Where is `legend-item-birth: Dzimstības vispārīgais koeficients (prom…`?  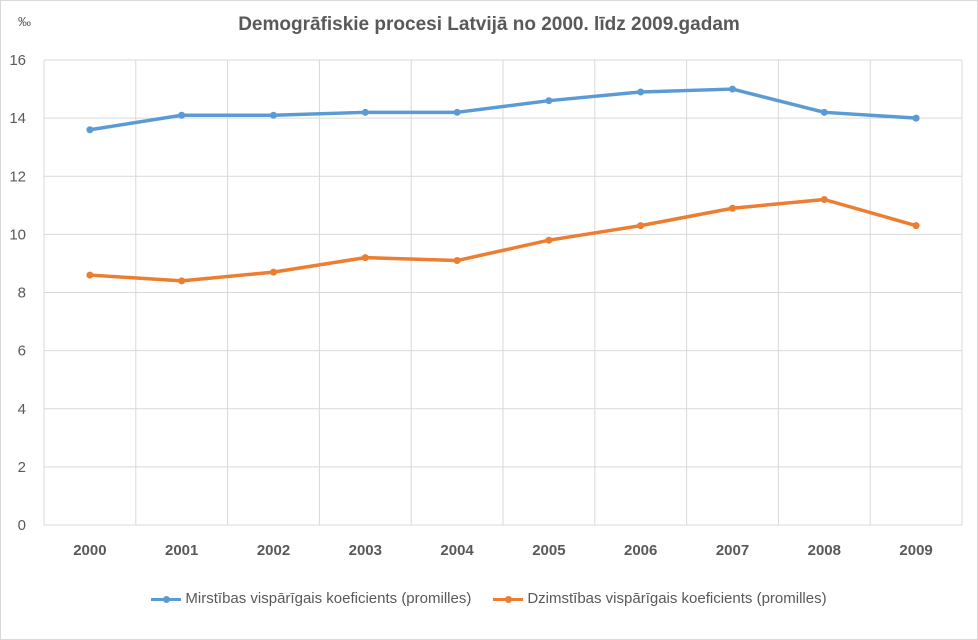 legend-item-birth: Dzimstības vispārīgais koeficients (prom… is located at coordinates (660, 598).